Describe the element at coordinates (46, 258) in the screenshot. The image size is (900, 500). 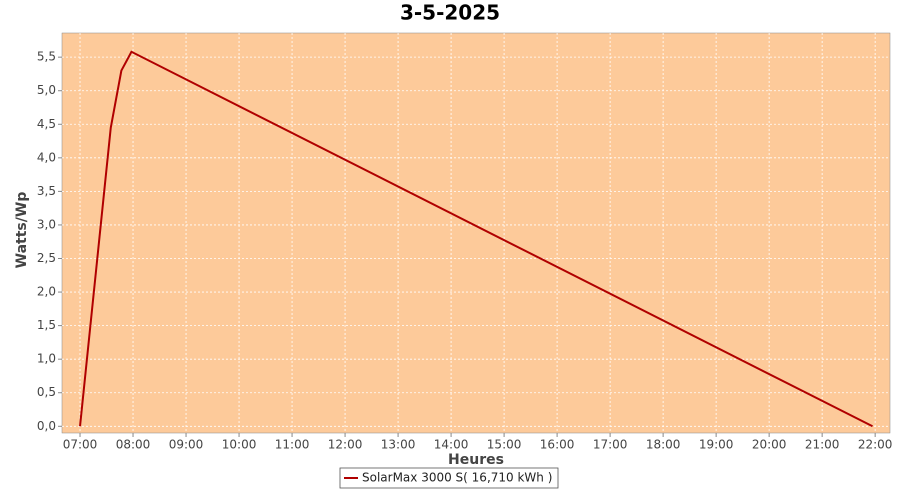
I see `y-tick-label: 2,5` at that location.